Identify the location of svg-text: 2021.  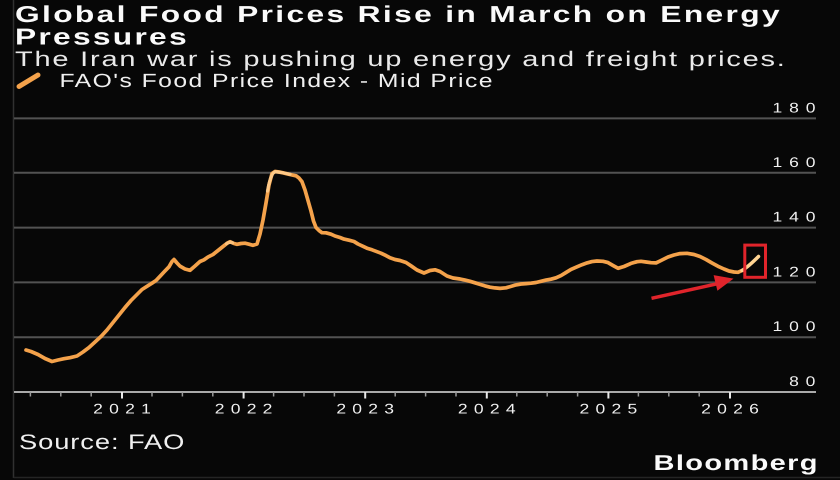
(125, 408).